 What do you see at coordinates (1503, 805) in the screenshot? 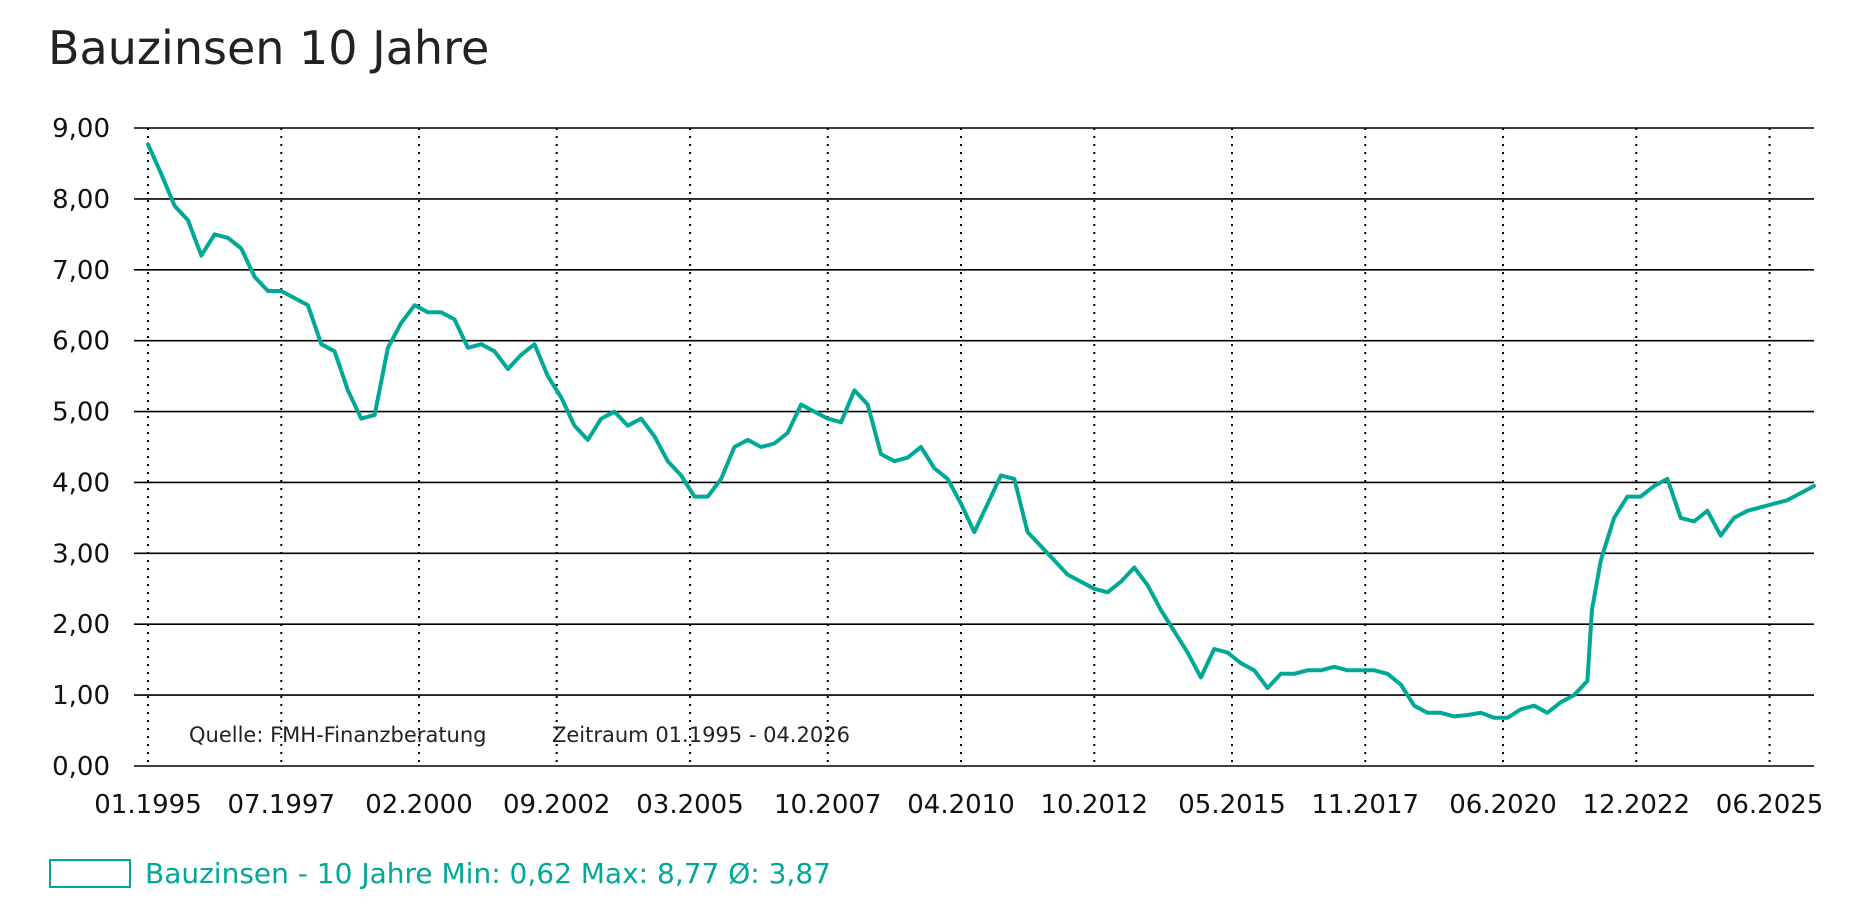
I see `x-tick-label: 06.2020` at bounding box center [1503, 805].